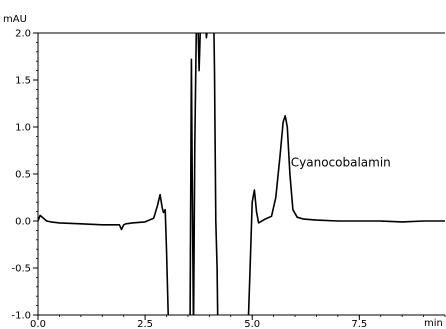  What do you see at coordinates (21, 269) in the screenshot?
I see `y-tick-label: -0.5` at bounding box center [21, 269].